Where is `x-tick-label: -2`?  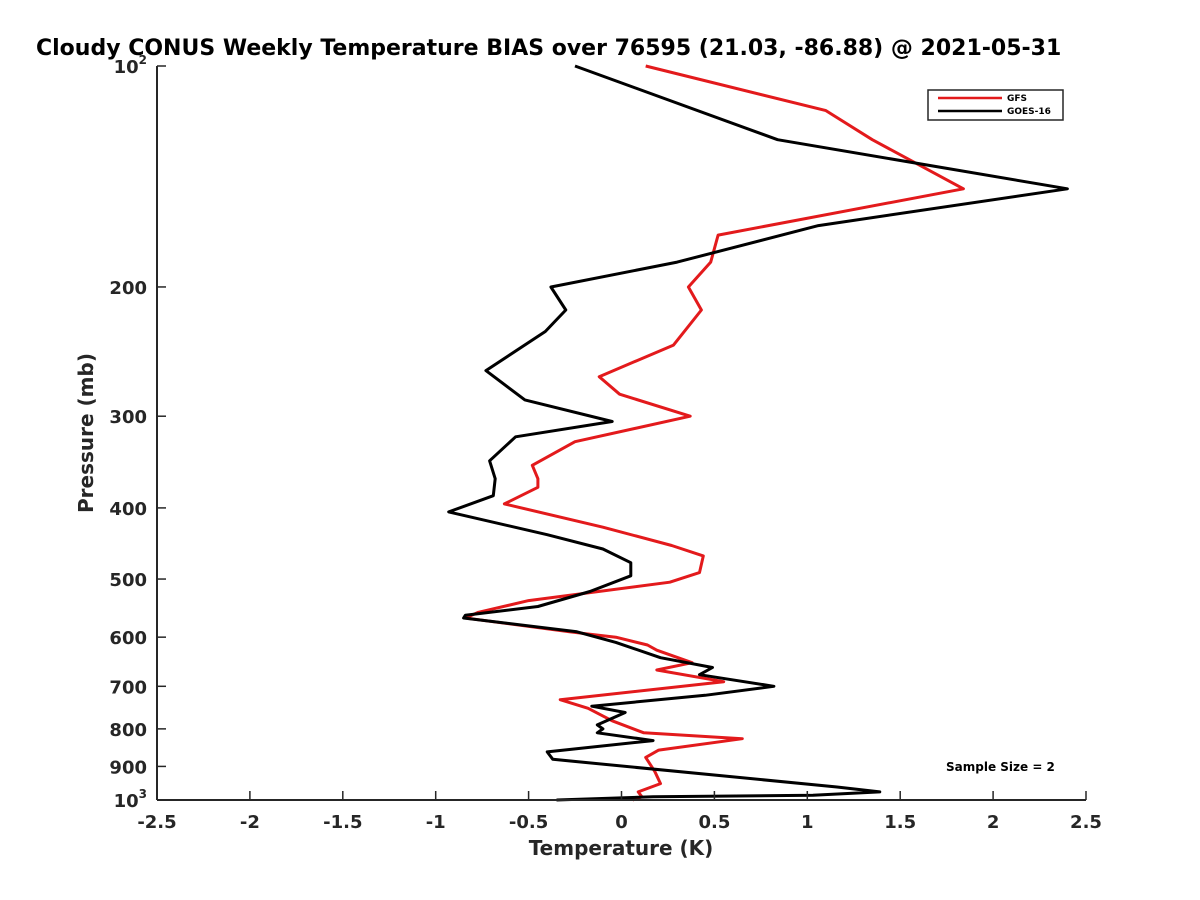 x-tick-label: -2 is located at coordinates (250, 822).